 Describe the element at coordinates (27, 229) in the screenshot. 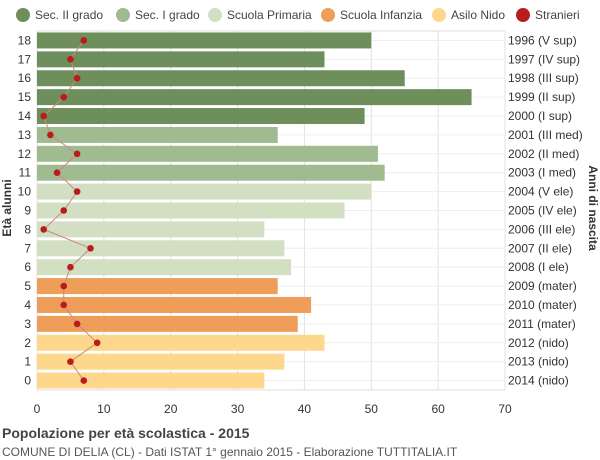

I see `y-tick-label: 8` at that location.